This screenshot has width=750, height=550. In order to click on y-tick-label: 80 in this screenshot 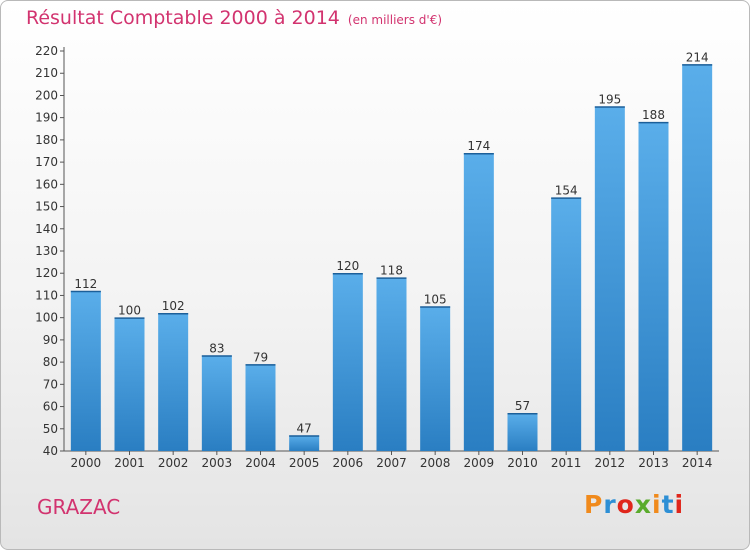, I will do `click(50, 362)`.